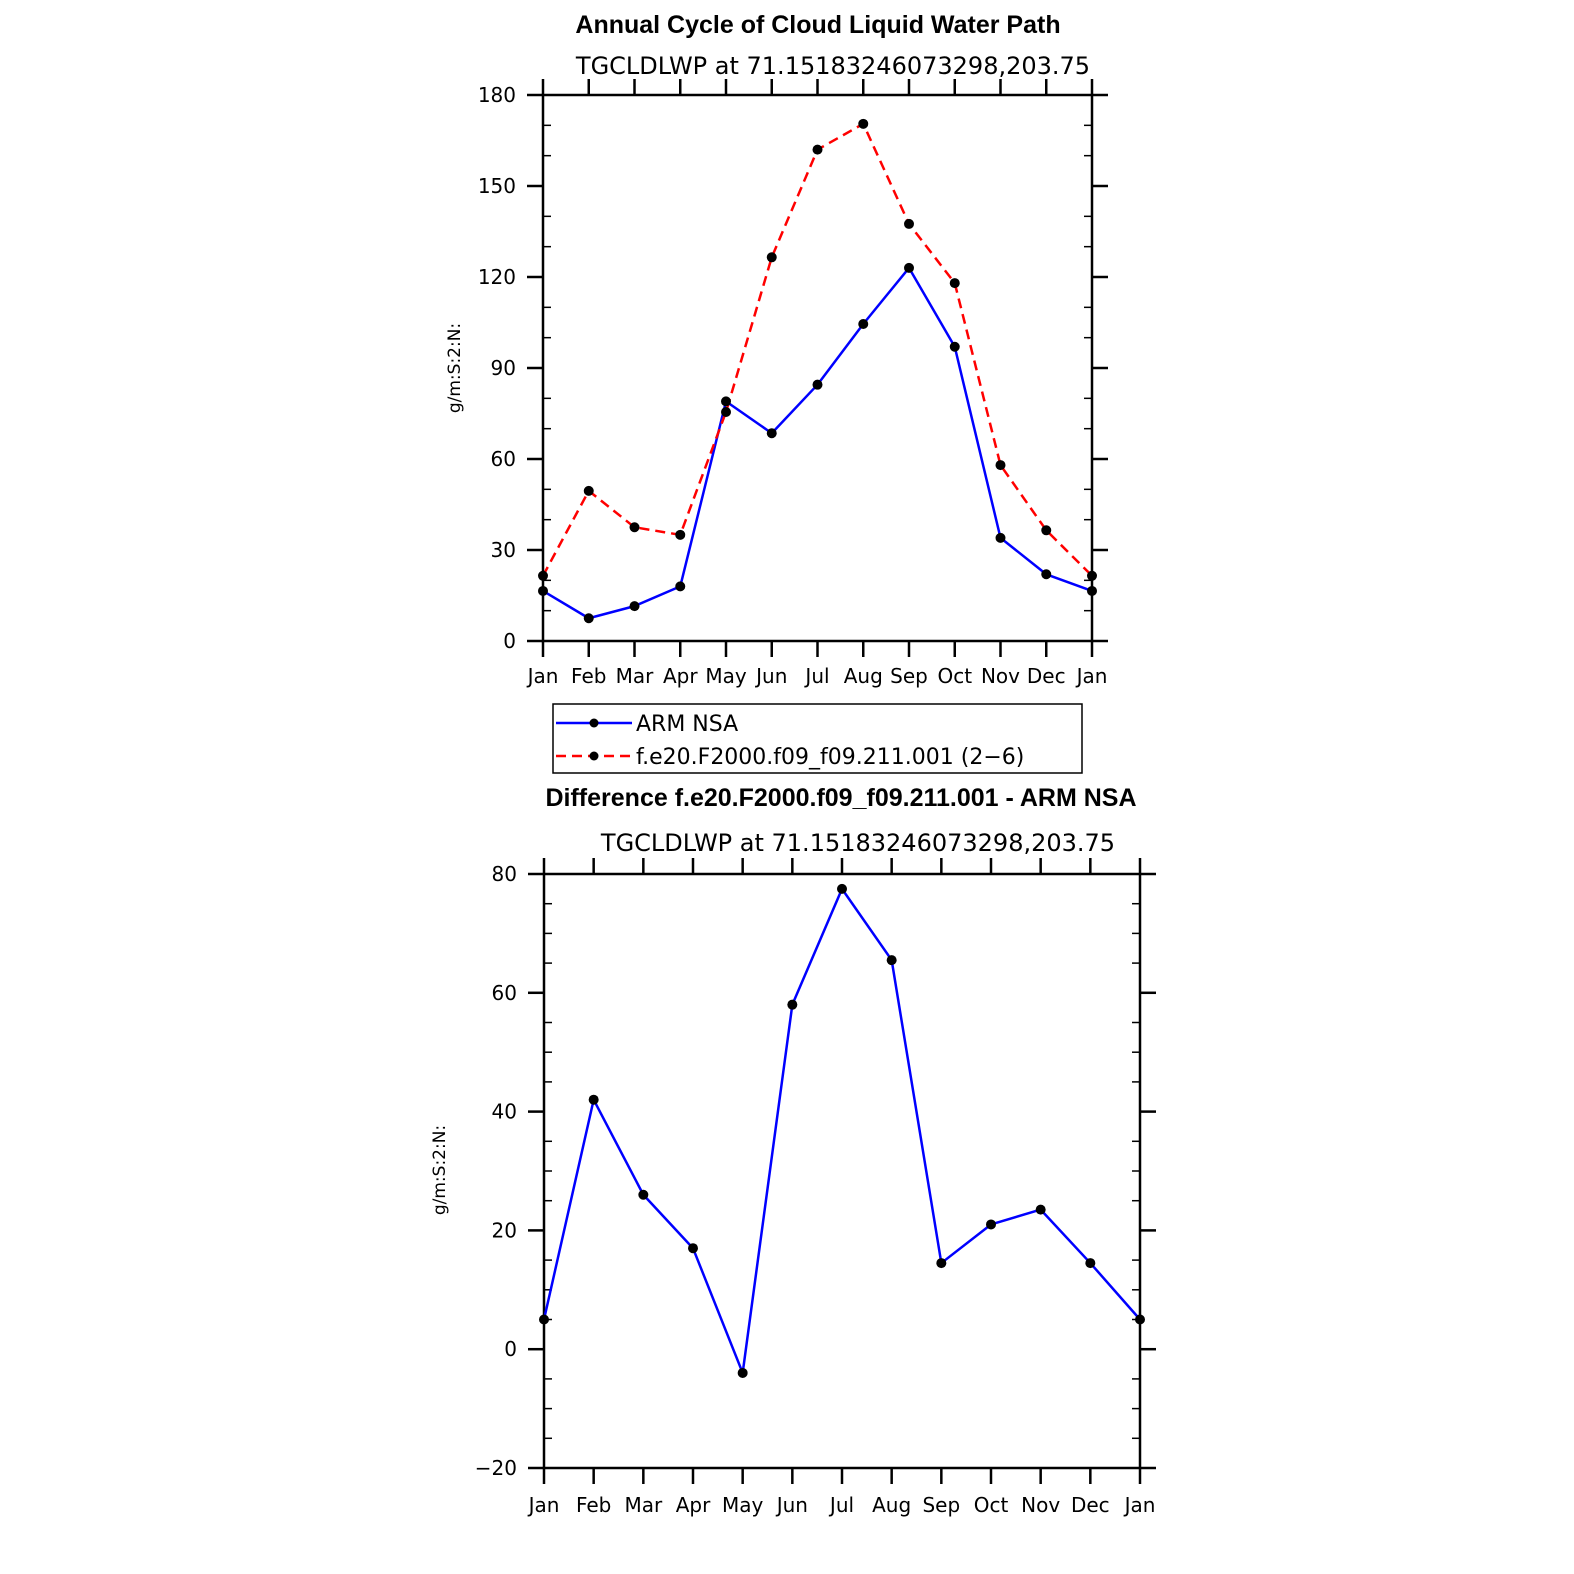  Describe the element at coordinates (594, 756) in the screenshot. I see `legend-marker-model` at that location.